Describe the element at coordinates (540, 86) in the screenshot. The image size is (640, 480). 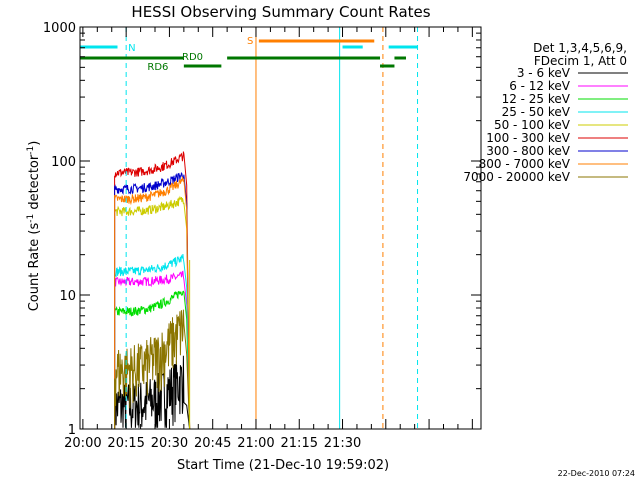
I see `legend-label: 6 - 12 keV` at that location.